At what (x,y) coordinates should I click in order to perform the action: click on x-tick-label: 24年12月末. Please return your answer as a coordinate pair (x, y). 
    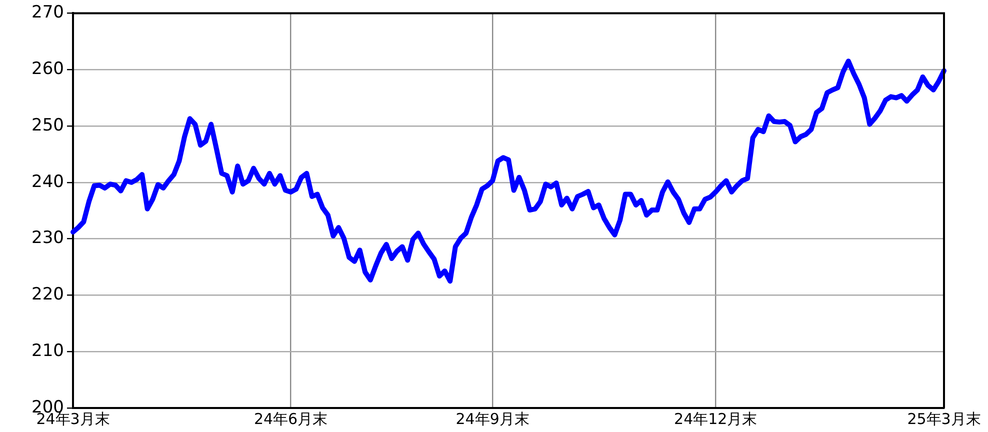
    Looking at the image, I should click on (716, 419).